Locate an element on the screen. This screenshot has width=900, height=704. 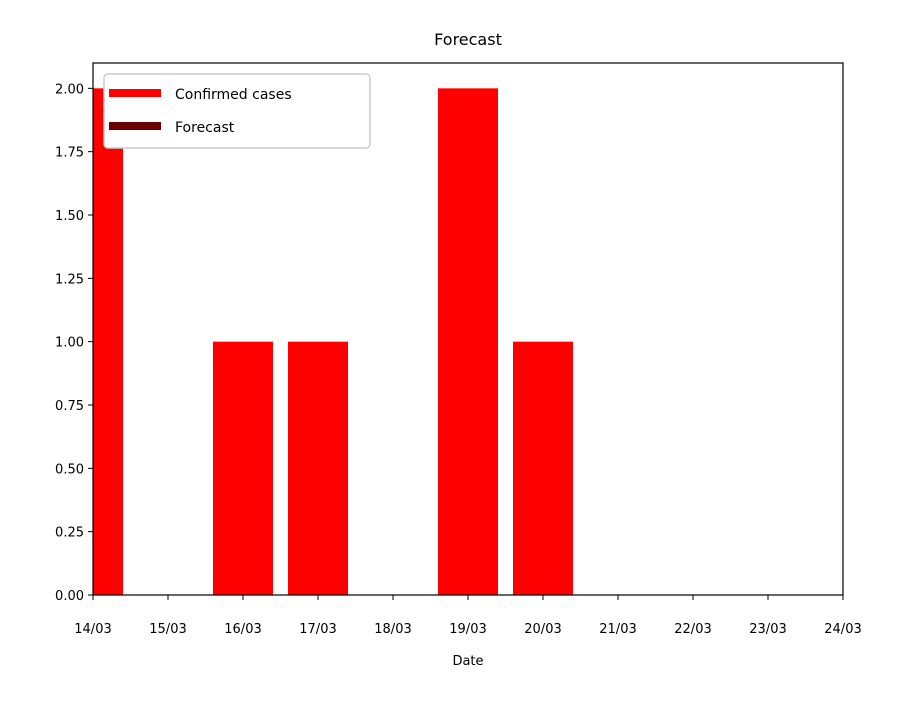
y-tick-label: 1.00 is located at coordinates (69, 343).